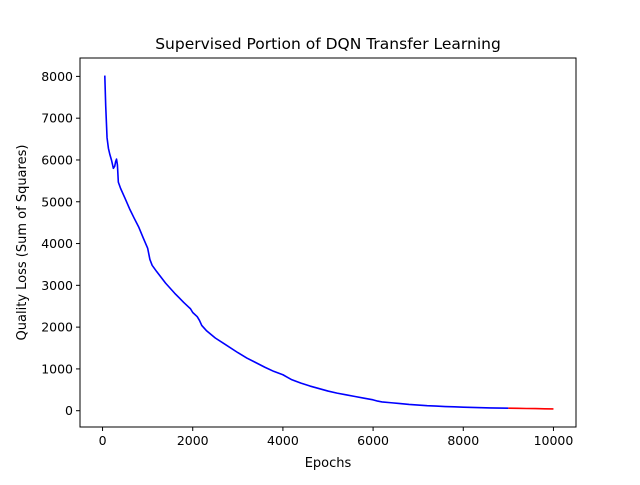 This screenshot has width=640, height=485. Describe the element at coordinates (57, 285) in the screenshot. I see `y-tick-label: 3000` at that location.